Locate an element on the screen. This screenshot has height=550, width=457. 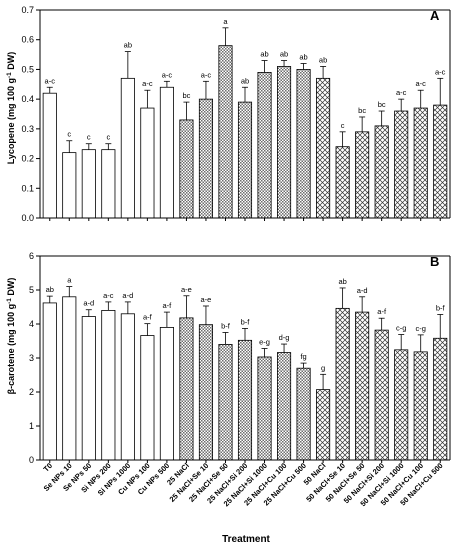
y-tick-label: 4 is located at coordinates (31, 324).